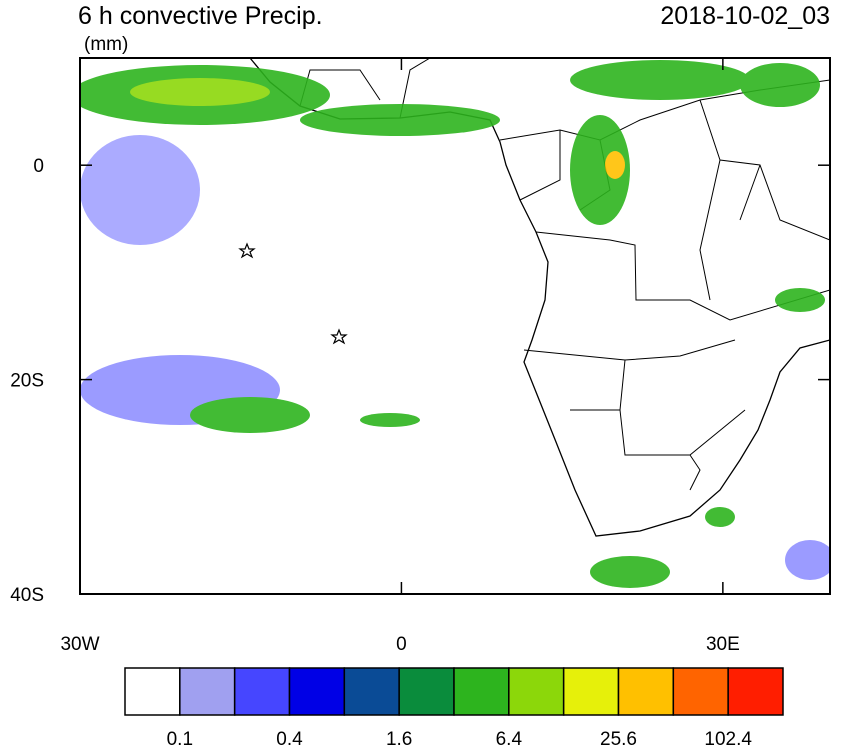  Describe the element at coordinates (27, 381) in the screenshot. I see `lat-tick-label: 20S` at that location.